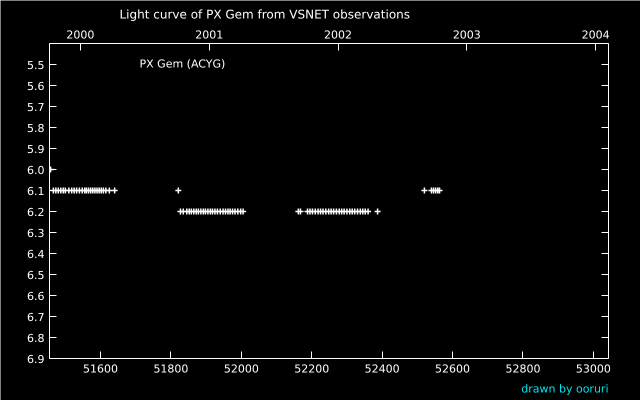 The image size is (640, 400). What do you see at coordinates (36, 275) in the screenshot?
I see `y-tick-label: 6.5` at bounding box center [36, 275].